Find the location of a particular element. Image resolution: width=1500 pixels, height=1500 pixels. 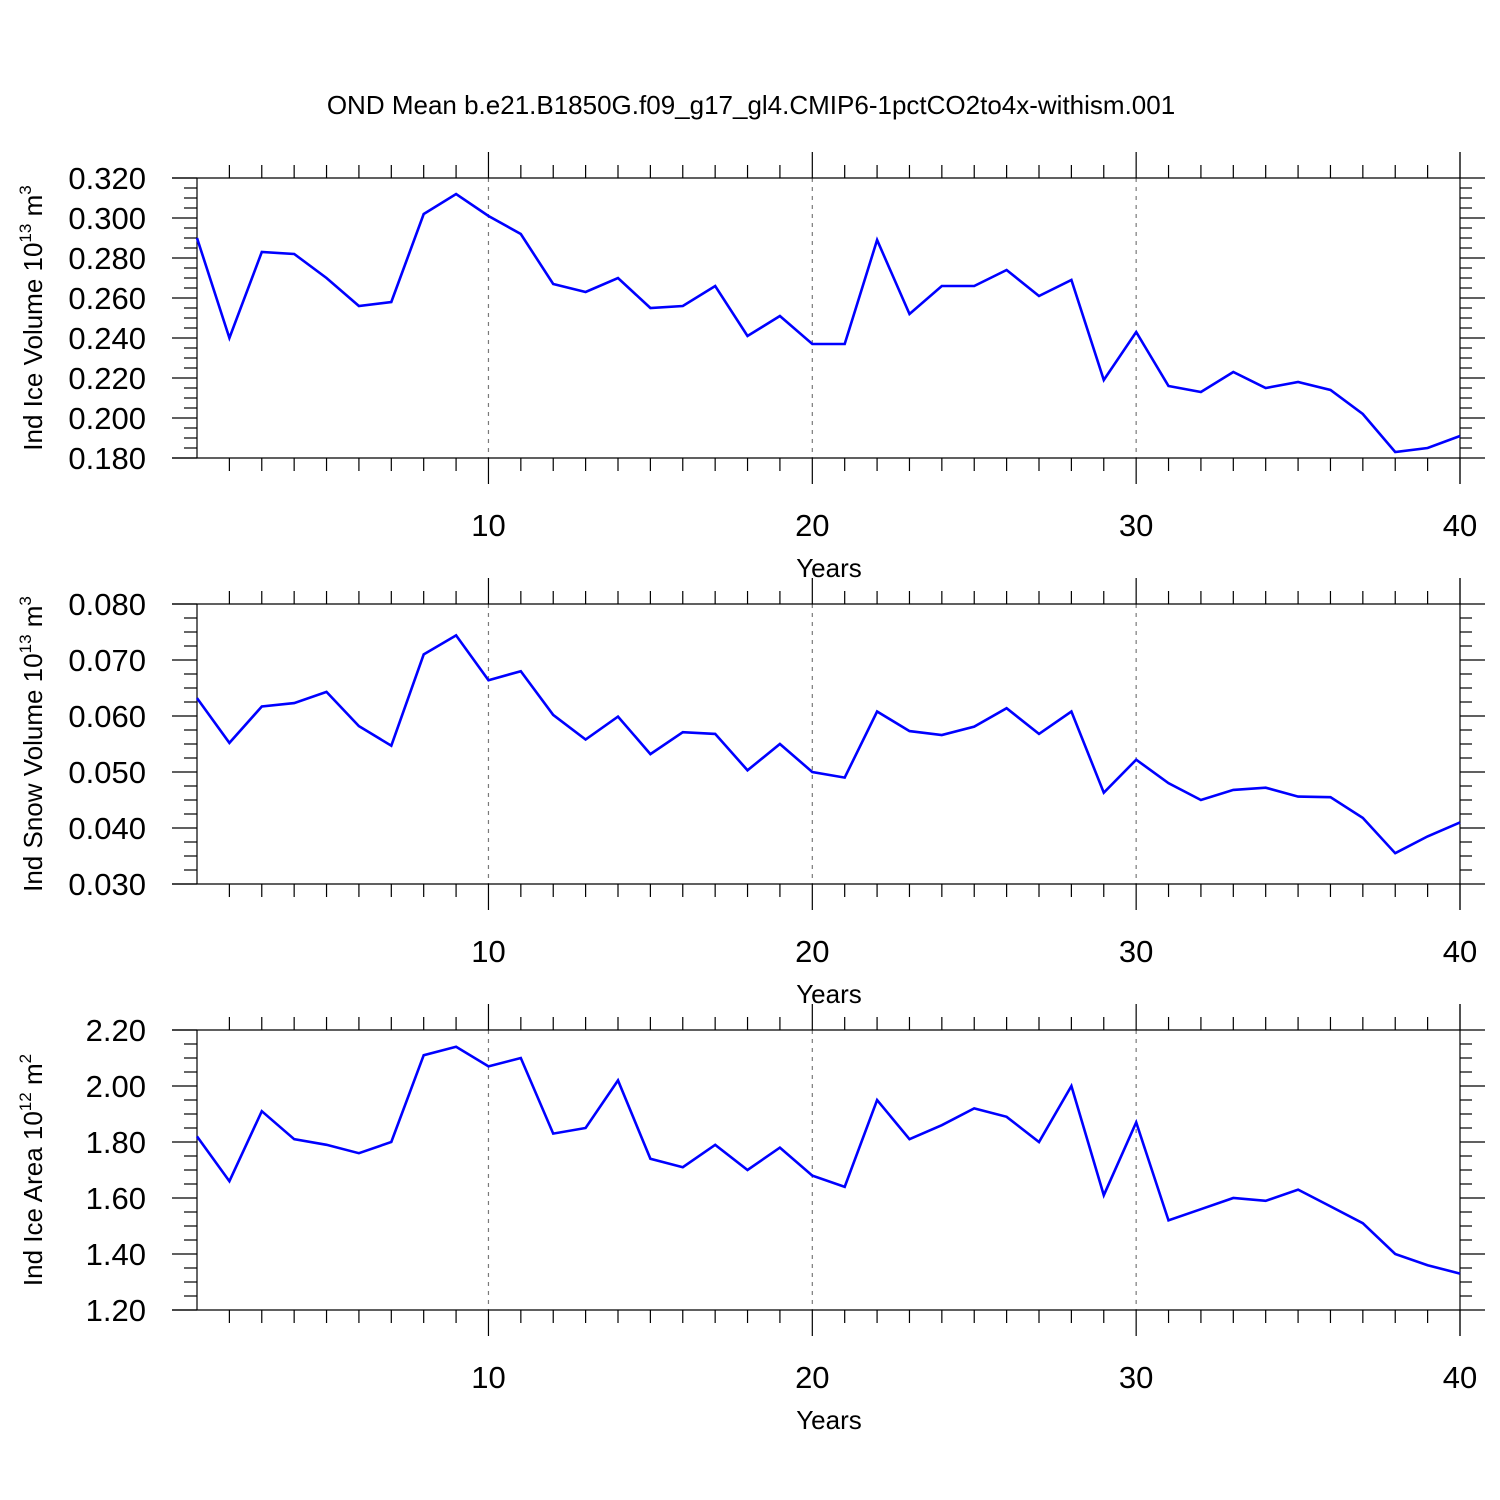

y-tick-label: 1.80 is located at coordinates (116, 1142).